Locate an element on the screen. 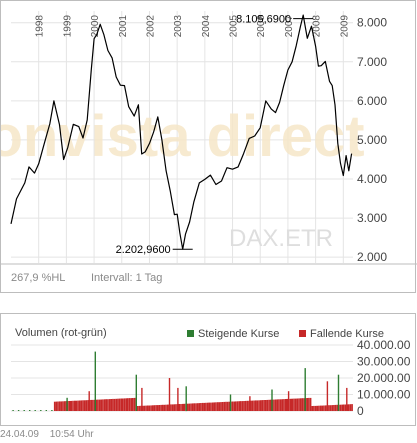 This screenshot has width=417, height=443. x-tick-label: 2002 is located at coordinates (150, 26).